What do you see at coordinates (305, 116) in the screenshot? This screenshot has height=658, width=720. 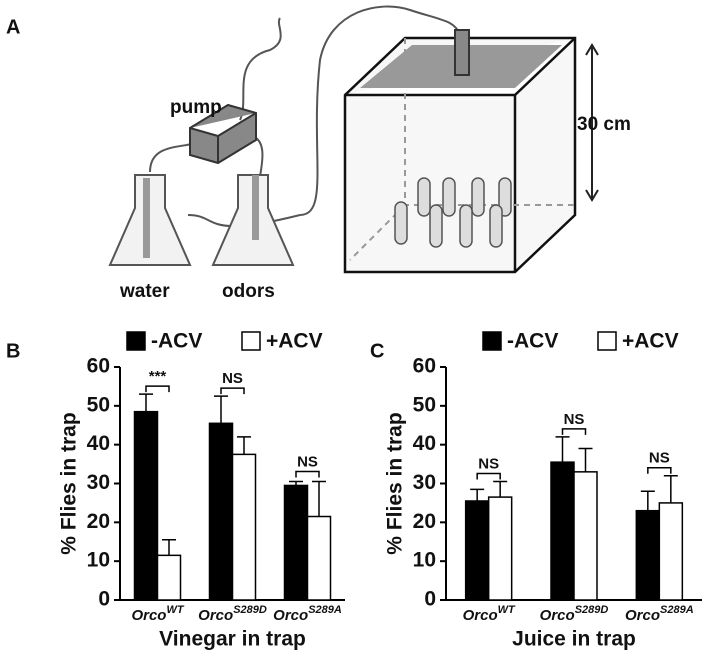 I see `tubing` at bounding box center [305, 116].